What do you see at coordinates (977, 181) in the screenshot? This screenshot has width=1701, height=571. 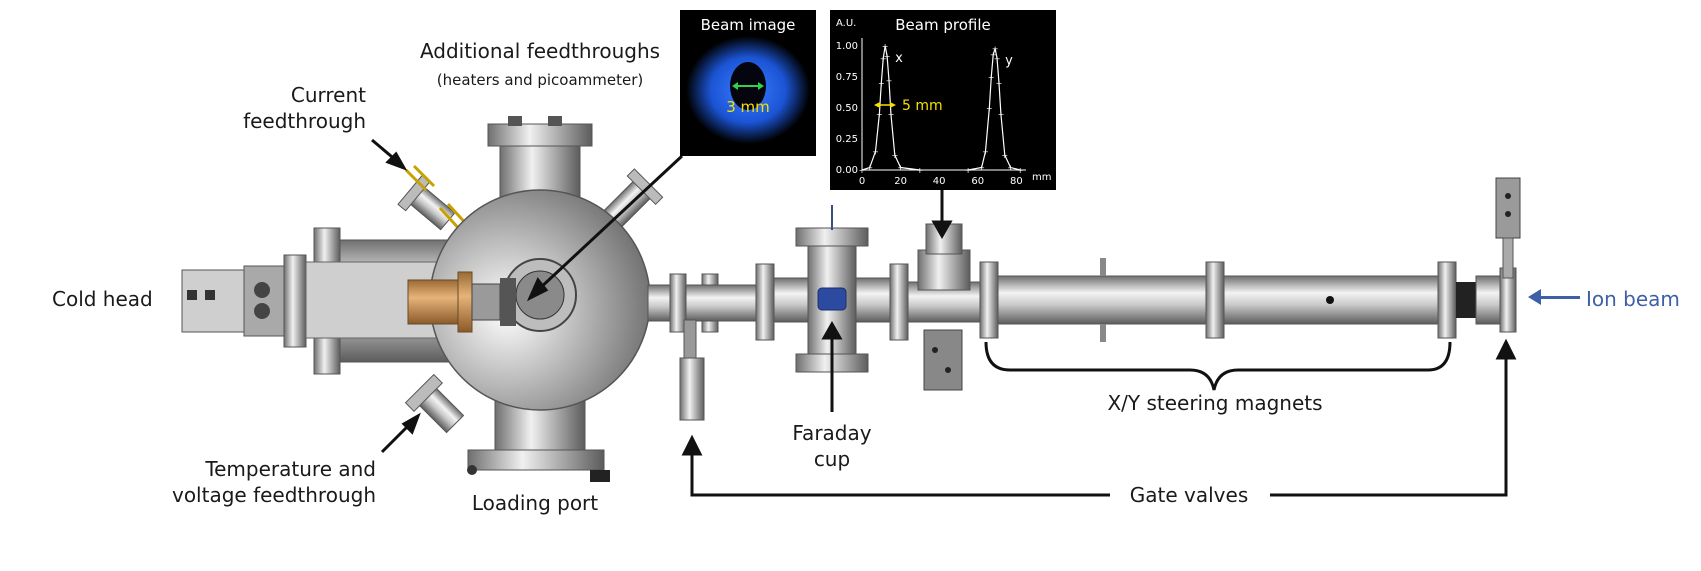 I see `x-tick-label: 60` at bounding box center [977, 181].